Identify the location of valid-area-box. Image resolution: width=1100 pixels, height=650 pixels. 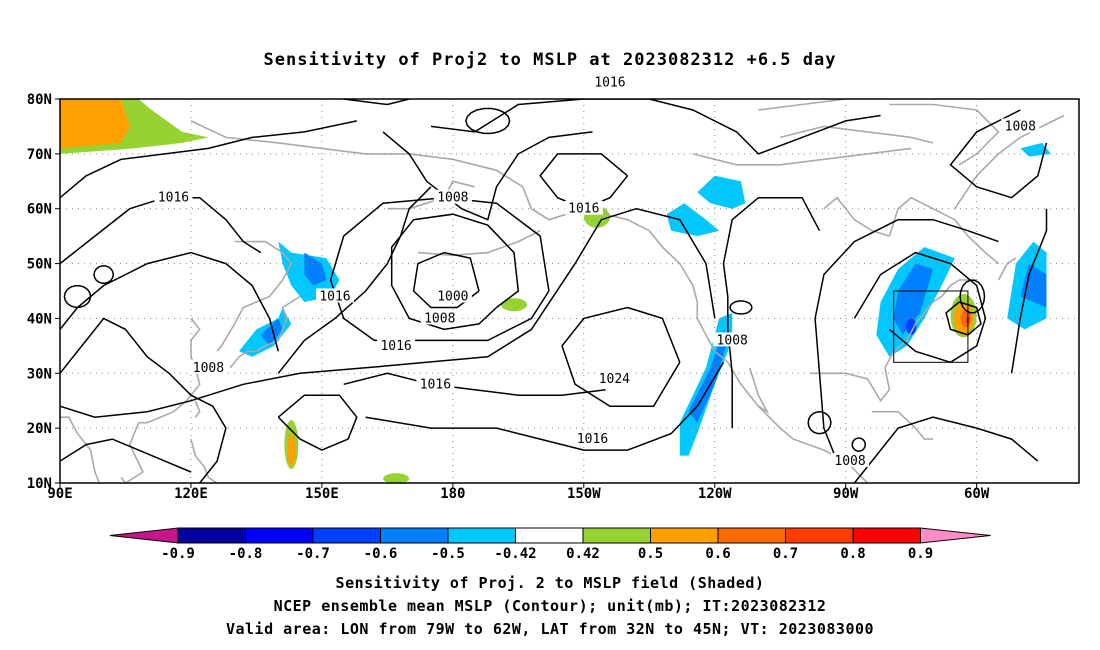
(931, 326).